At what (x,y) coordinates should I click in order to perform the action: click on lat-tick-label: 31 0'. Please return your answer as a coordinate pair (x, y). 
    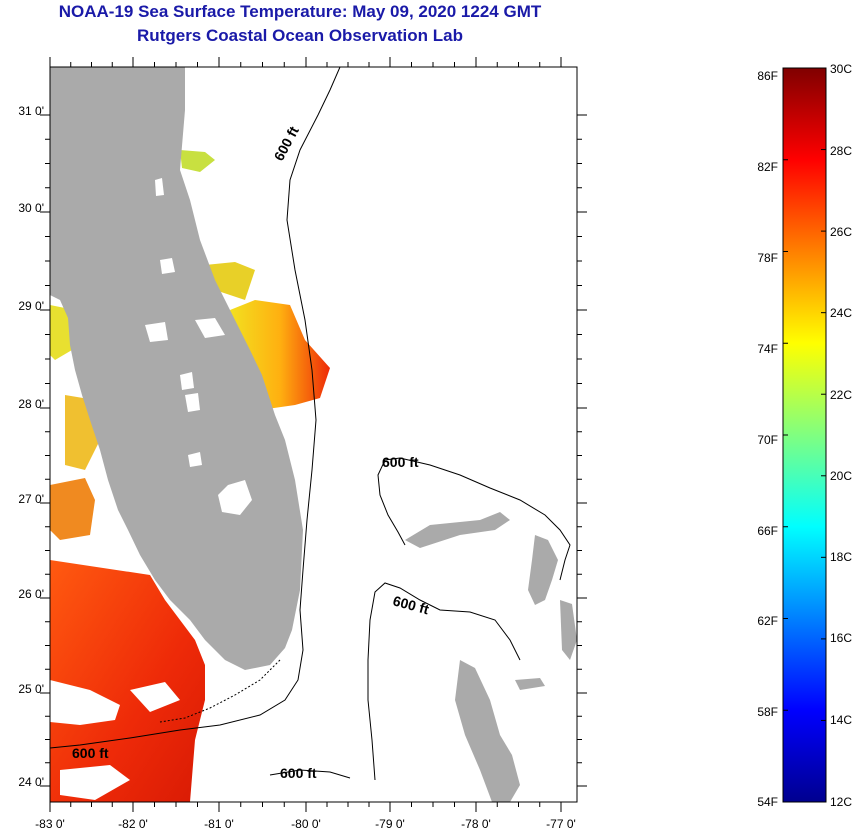
    Looking at the image, I should click on (31, 111).